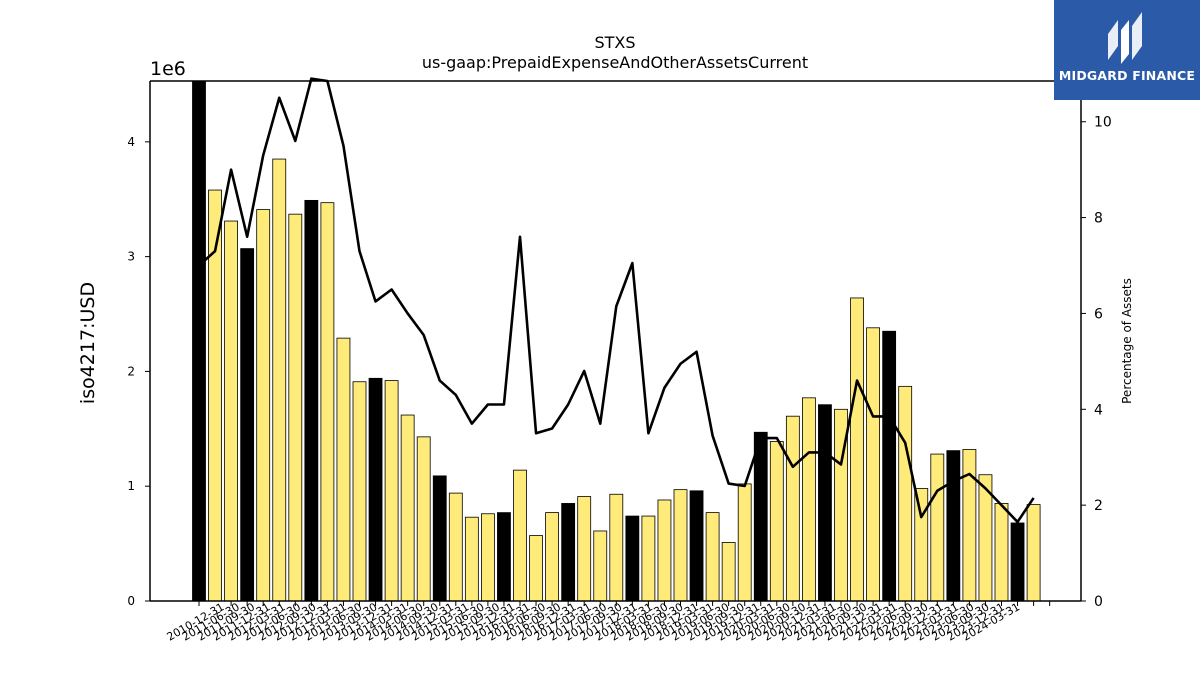  What do you see at coordinates (1098, 219) in the screenshot?
I see `y2-tick-label: 8` at bounding box center [1098, 219].